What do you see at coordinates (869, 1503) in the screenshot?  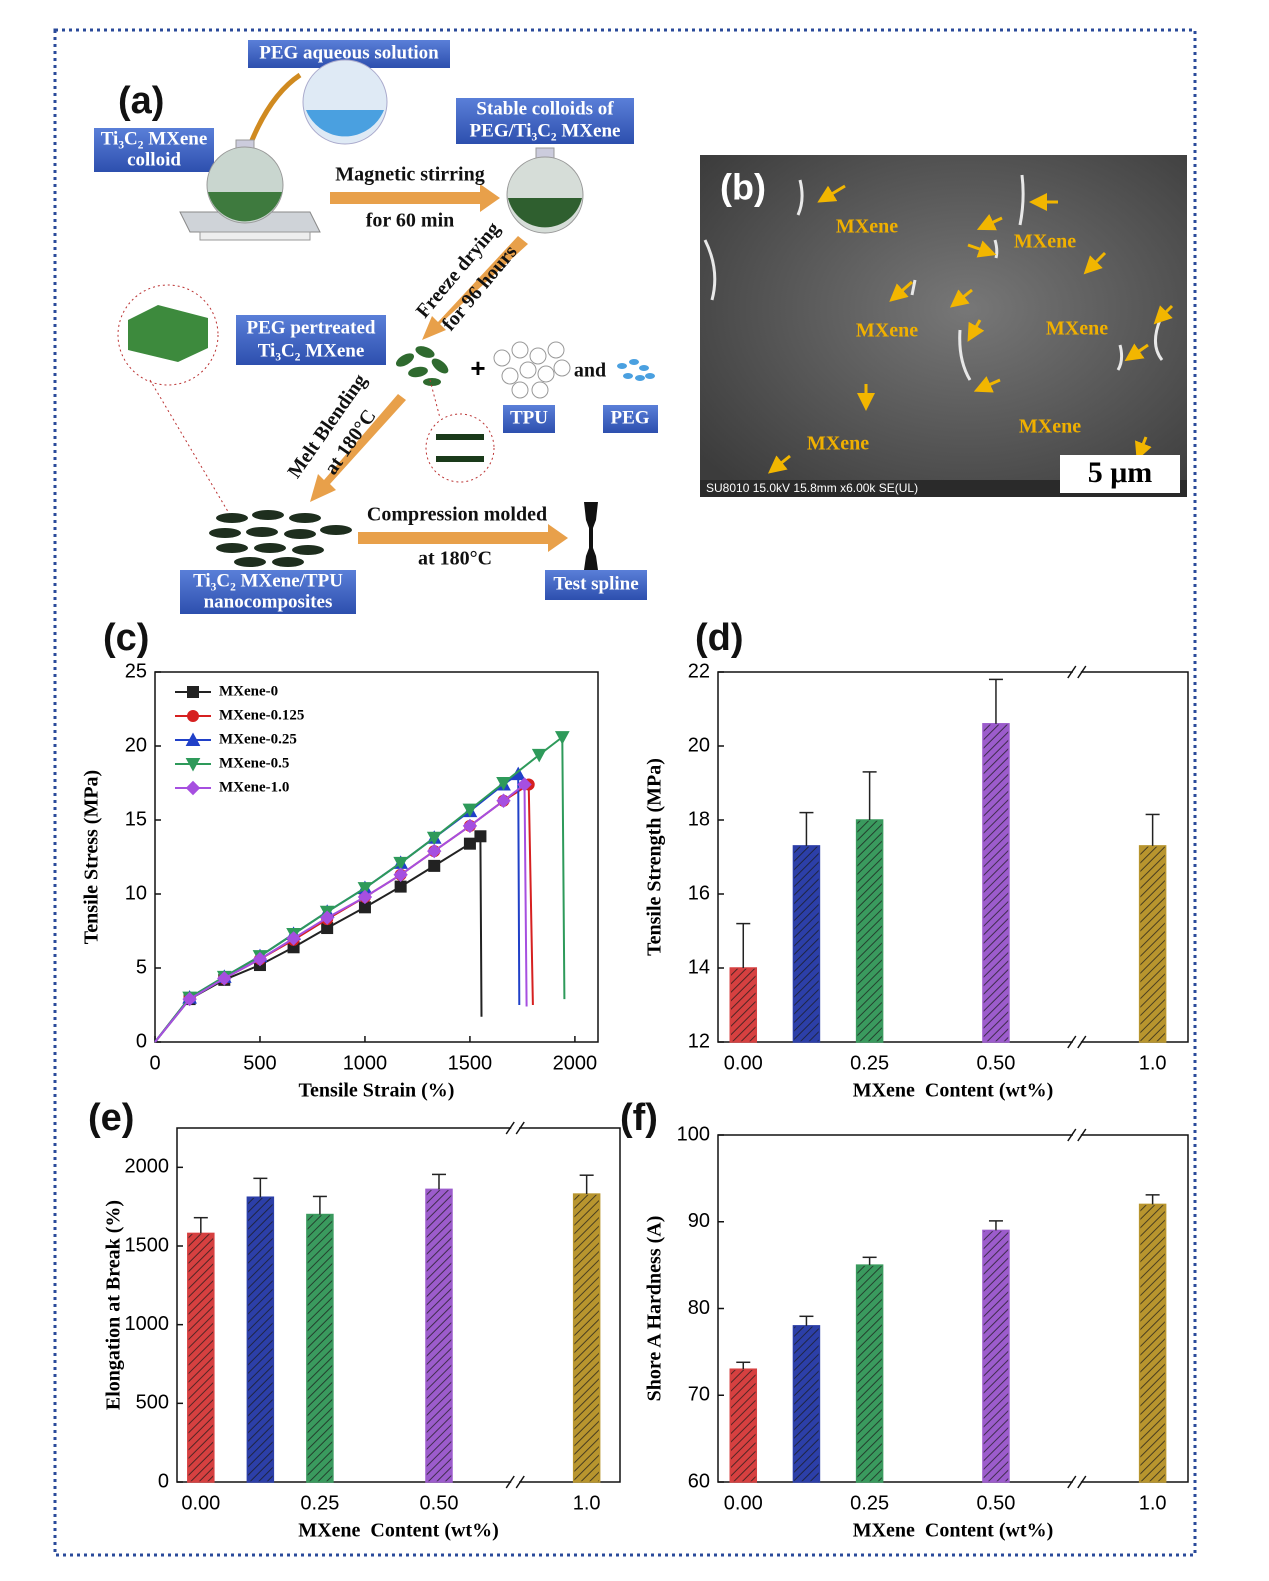 I see `x-tick-label: 0.25` at bounding box center [869, 1503].